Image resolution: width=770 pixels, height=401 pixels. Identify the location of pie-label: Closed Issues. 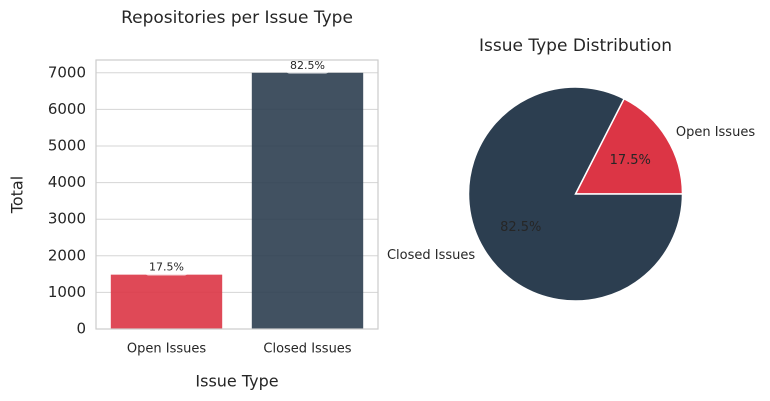
(431, 255).